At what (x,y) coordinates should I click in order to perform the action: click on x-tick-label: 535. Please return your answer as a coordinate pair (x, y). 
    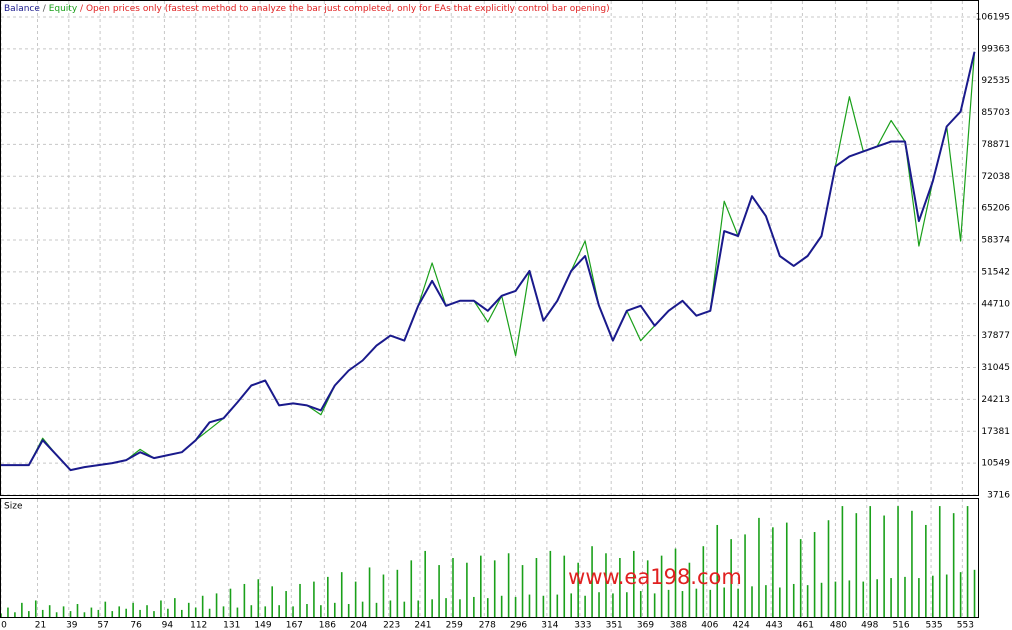
    Looking at the image, I should click on (933, 625).